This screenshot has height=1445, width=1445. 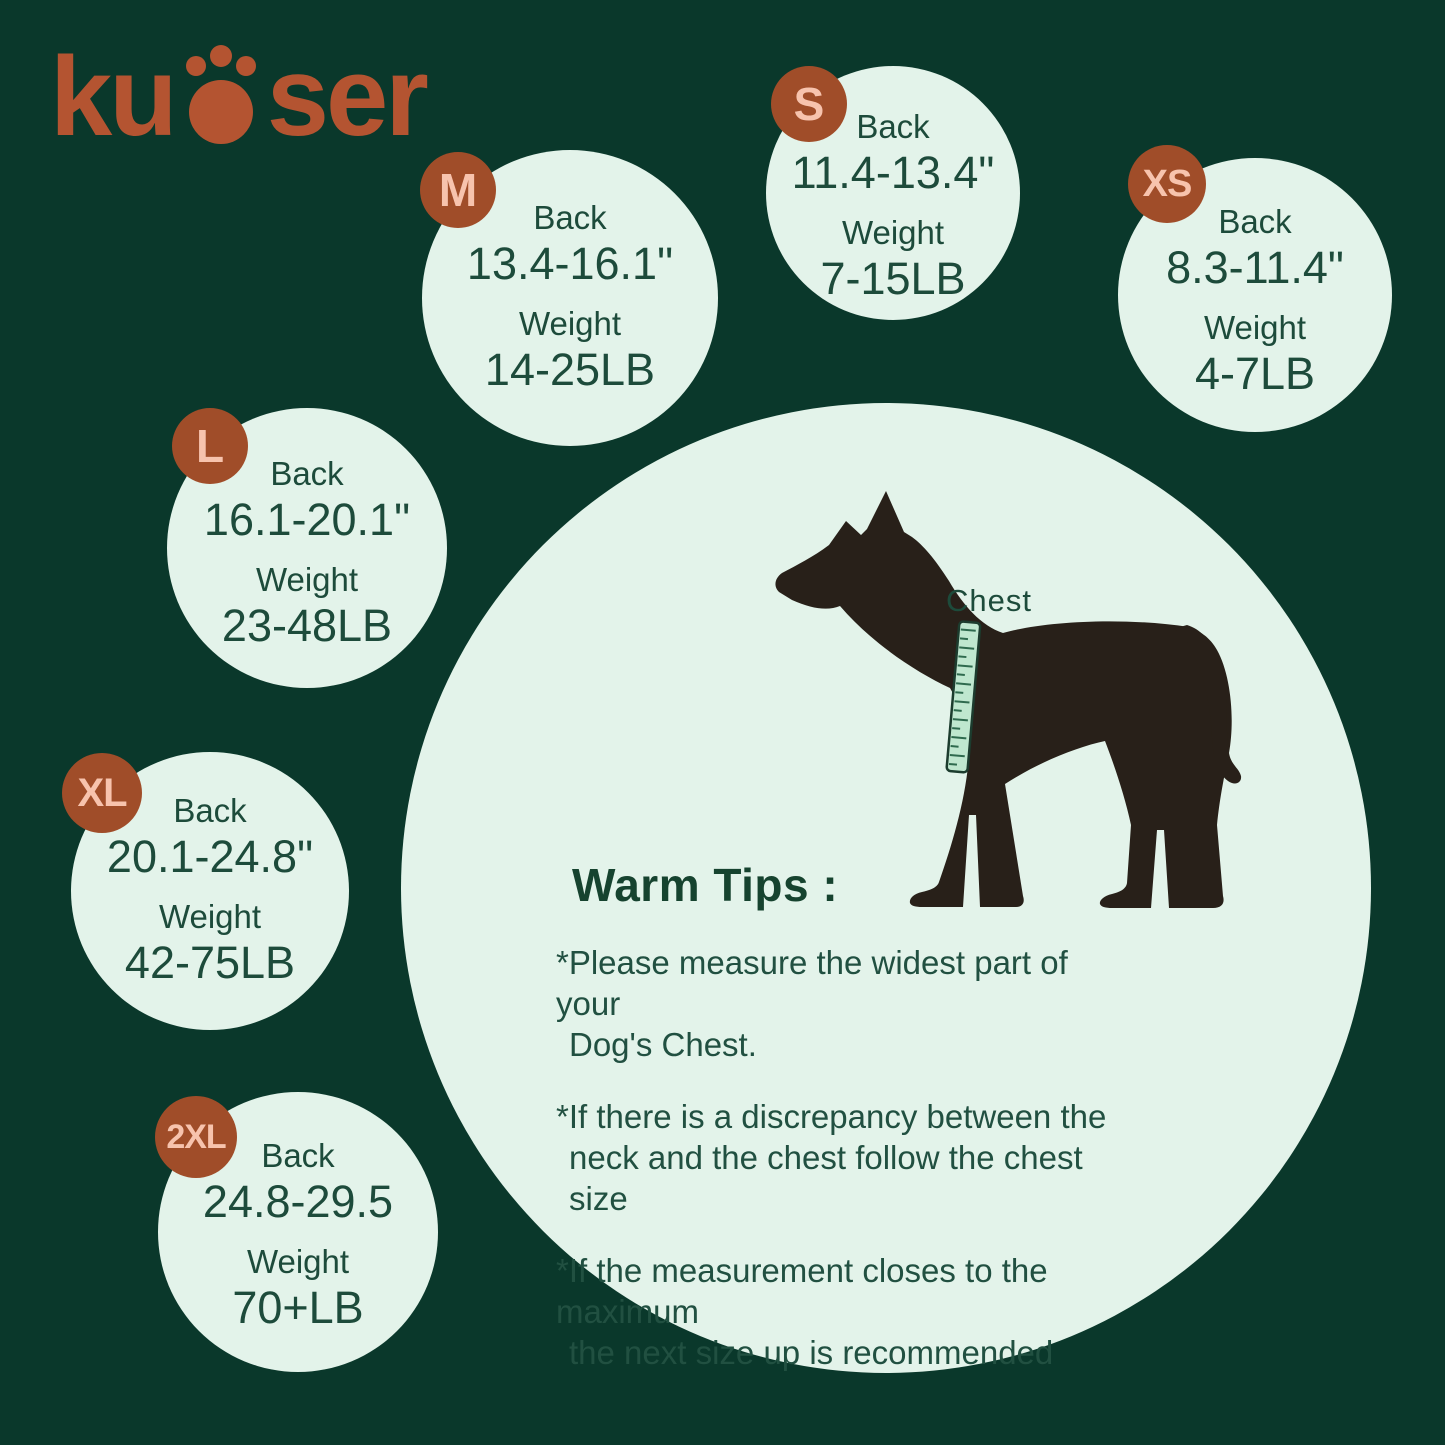 I want to click on back-range: 16.1-20.1", so click(x=307, y=519).